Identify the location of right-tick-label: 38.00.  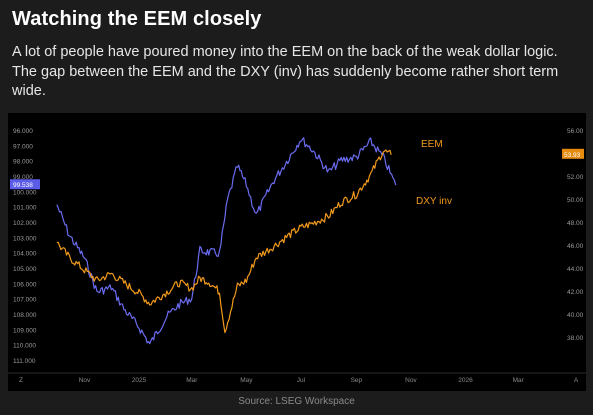
(575, 338).